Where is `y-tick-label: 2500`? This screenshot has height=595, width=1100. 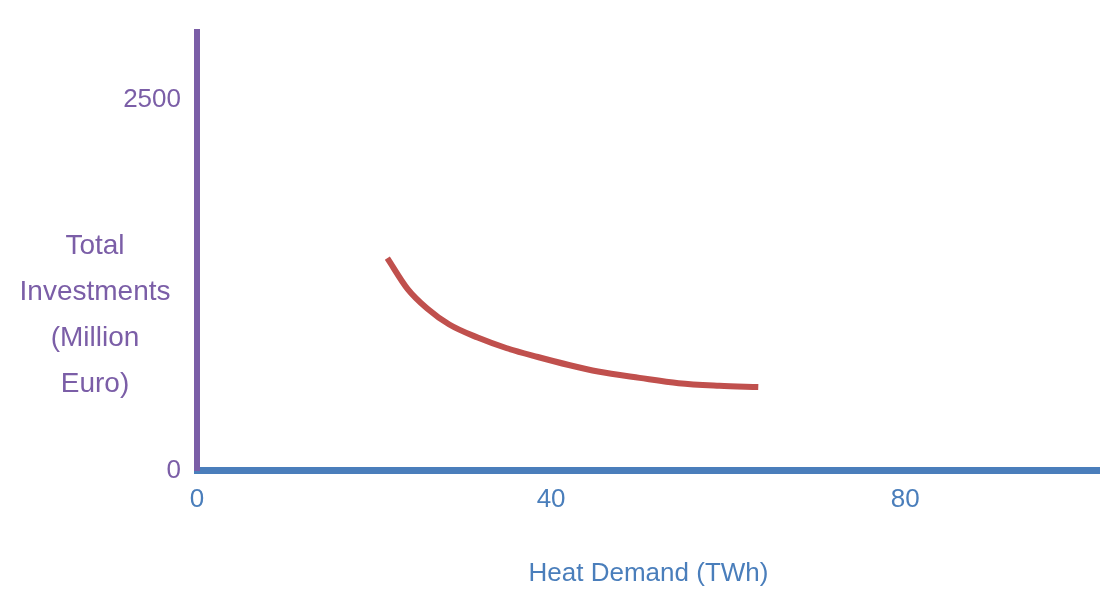
y-tick-label: 2500 is located at coordinates (152, 97).